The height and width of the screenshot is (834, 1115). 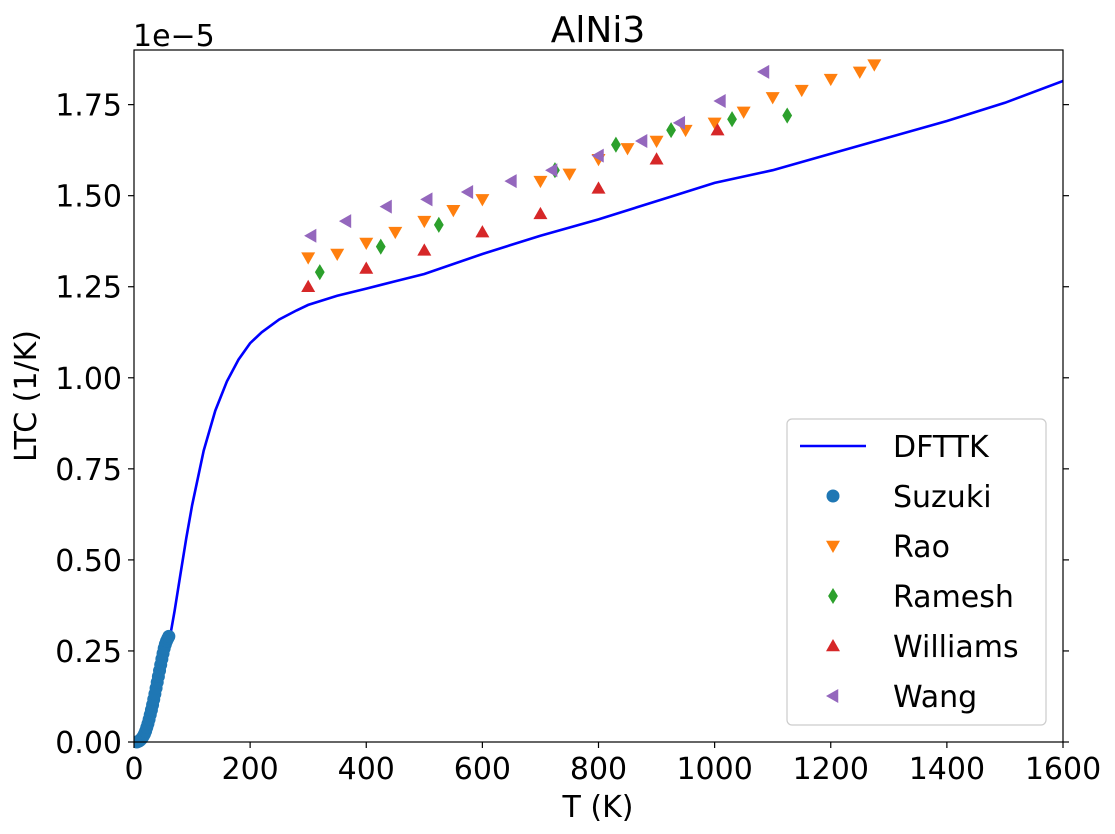 What do you see at coordinates (935, 697) in the screenshot?
I see `legend-label: Wang` at bounding box center [935, 697].